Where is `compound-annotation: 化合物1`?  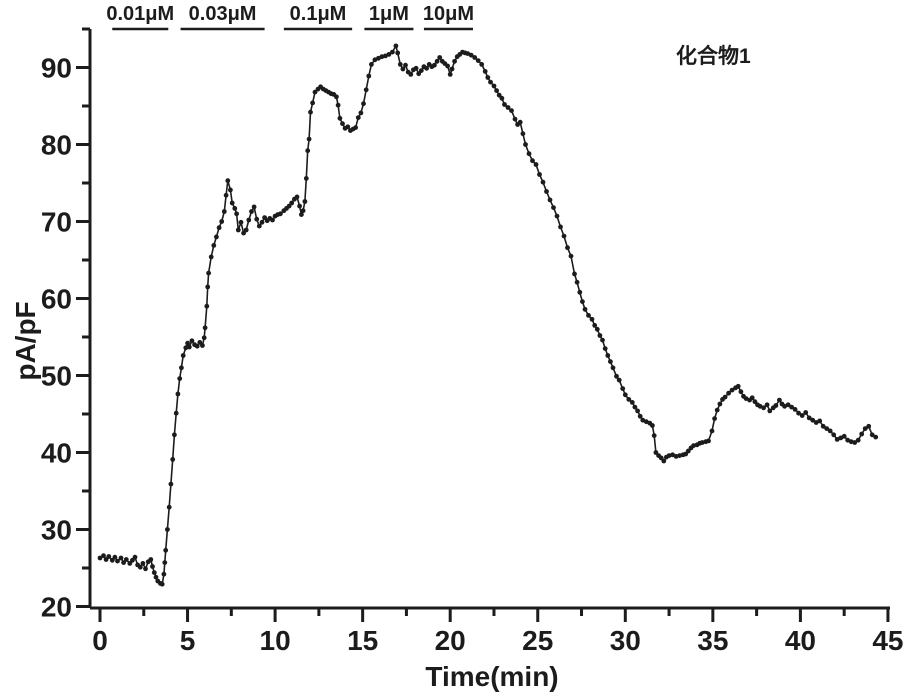 compound-annotation: 化合物1 is located at coordinates (713, 56).